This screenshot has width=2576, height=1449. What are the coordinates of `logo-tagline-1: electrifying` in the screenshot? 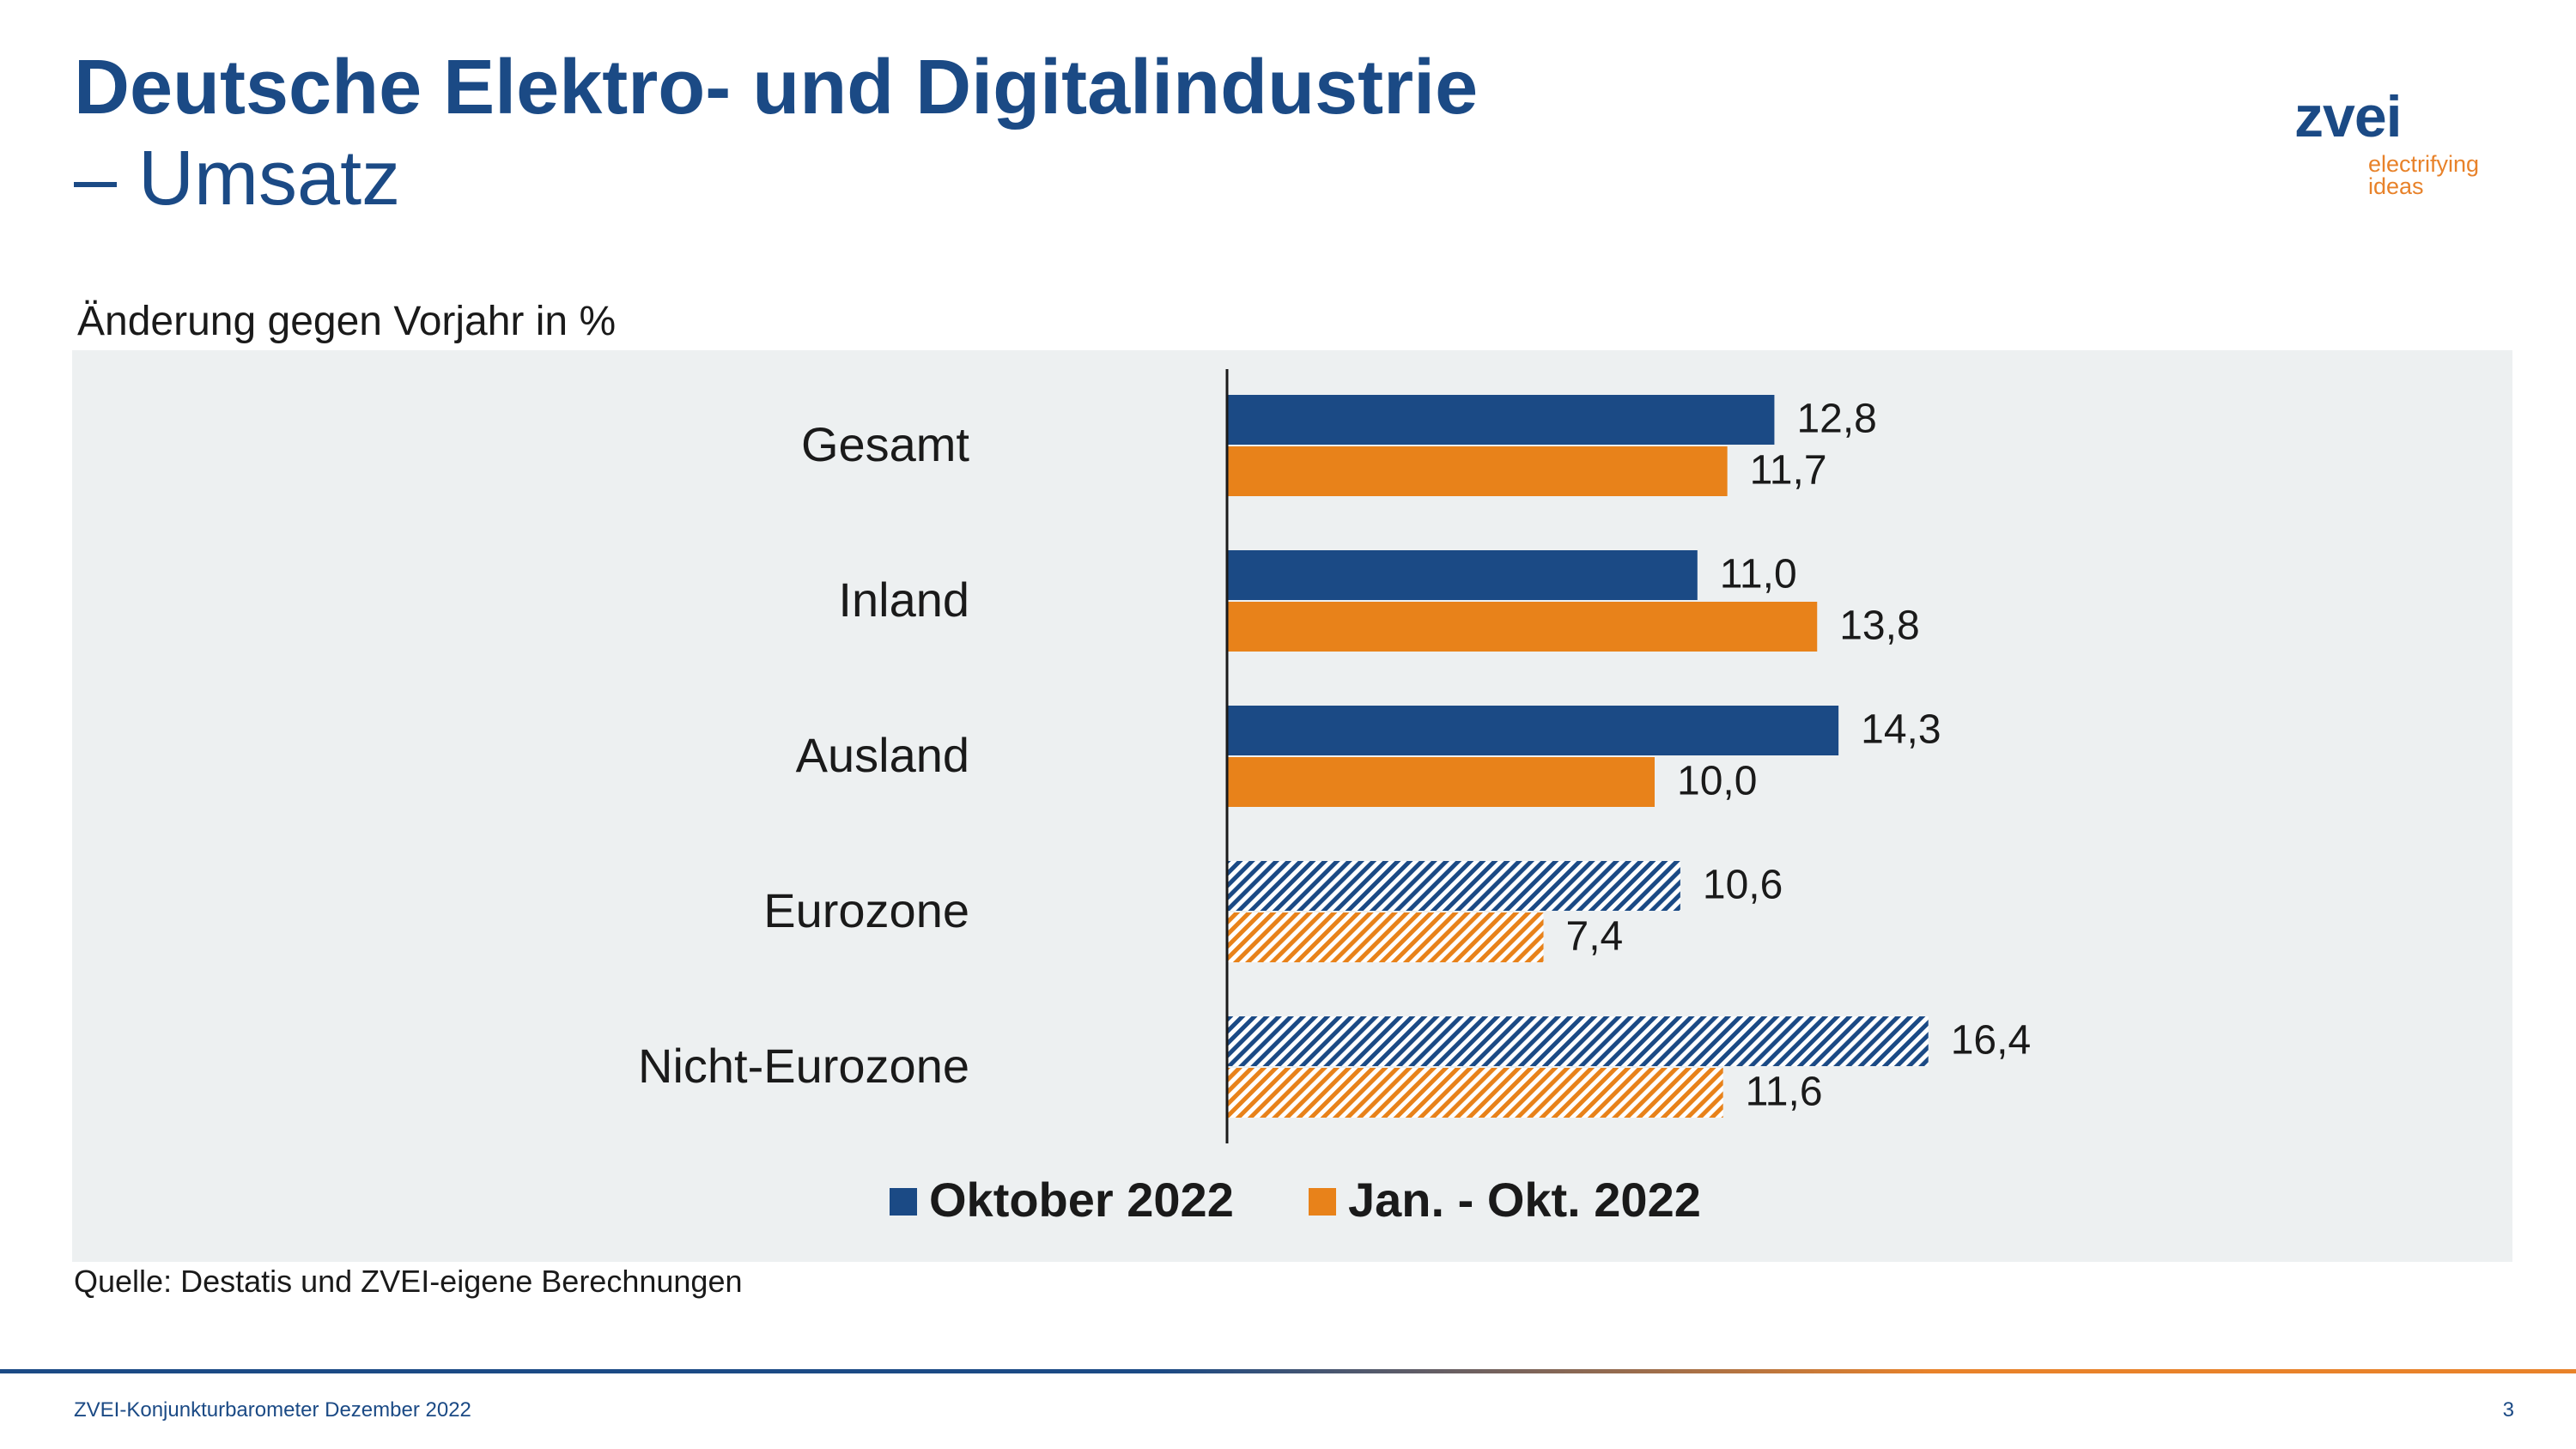 It's located at (2424, 164).